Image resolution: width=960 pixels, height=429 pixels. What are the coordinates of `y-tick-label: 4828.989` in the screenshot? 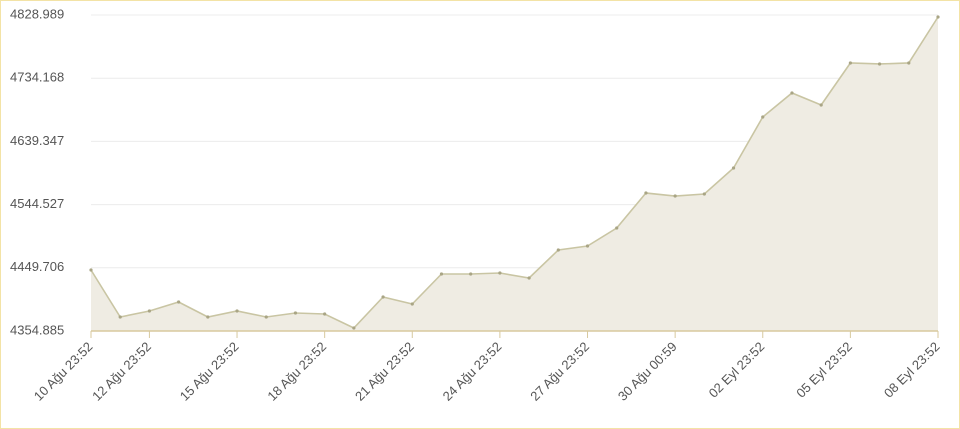 It's located at (37, 13).